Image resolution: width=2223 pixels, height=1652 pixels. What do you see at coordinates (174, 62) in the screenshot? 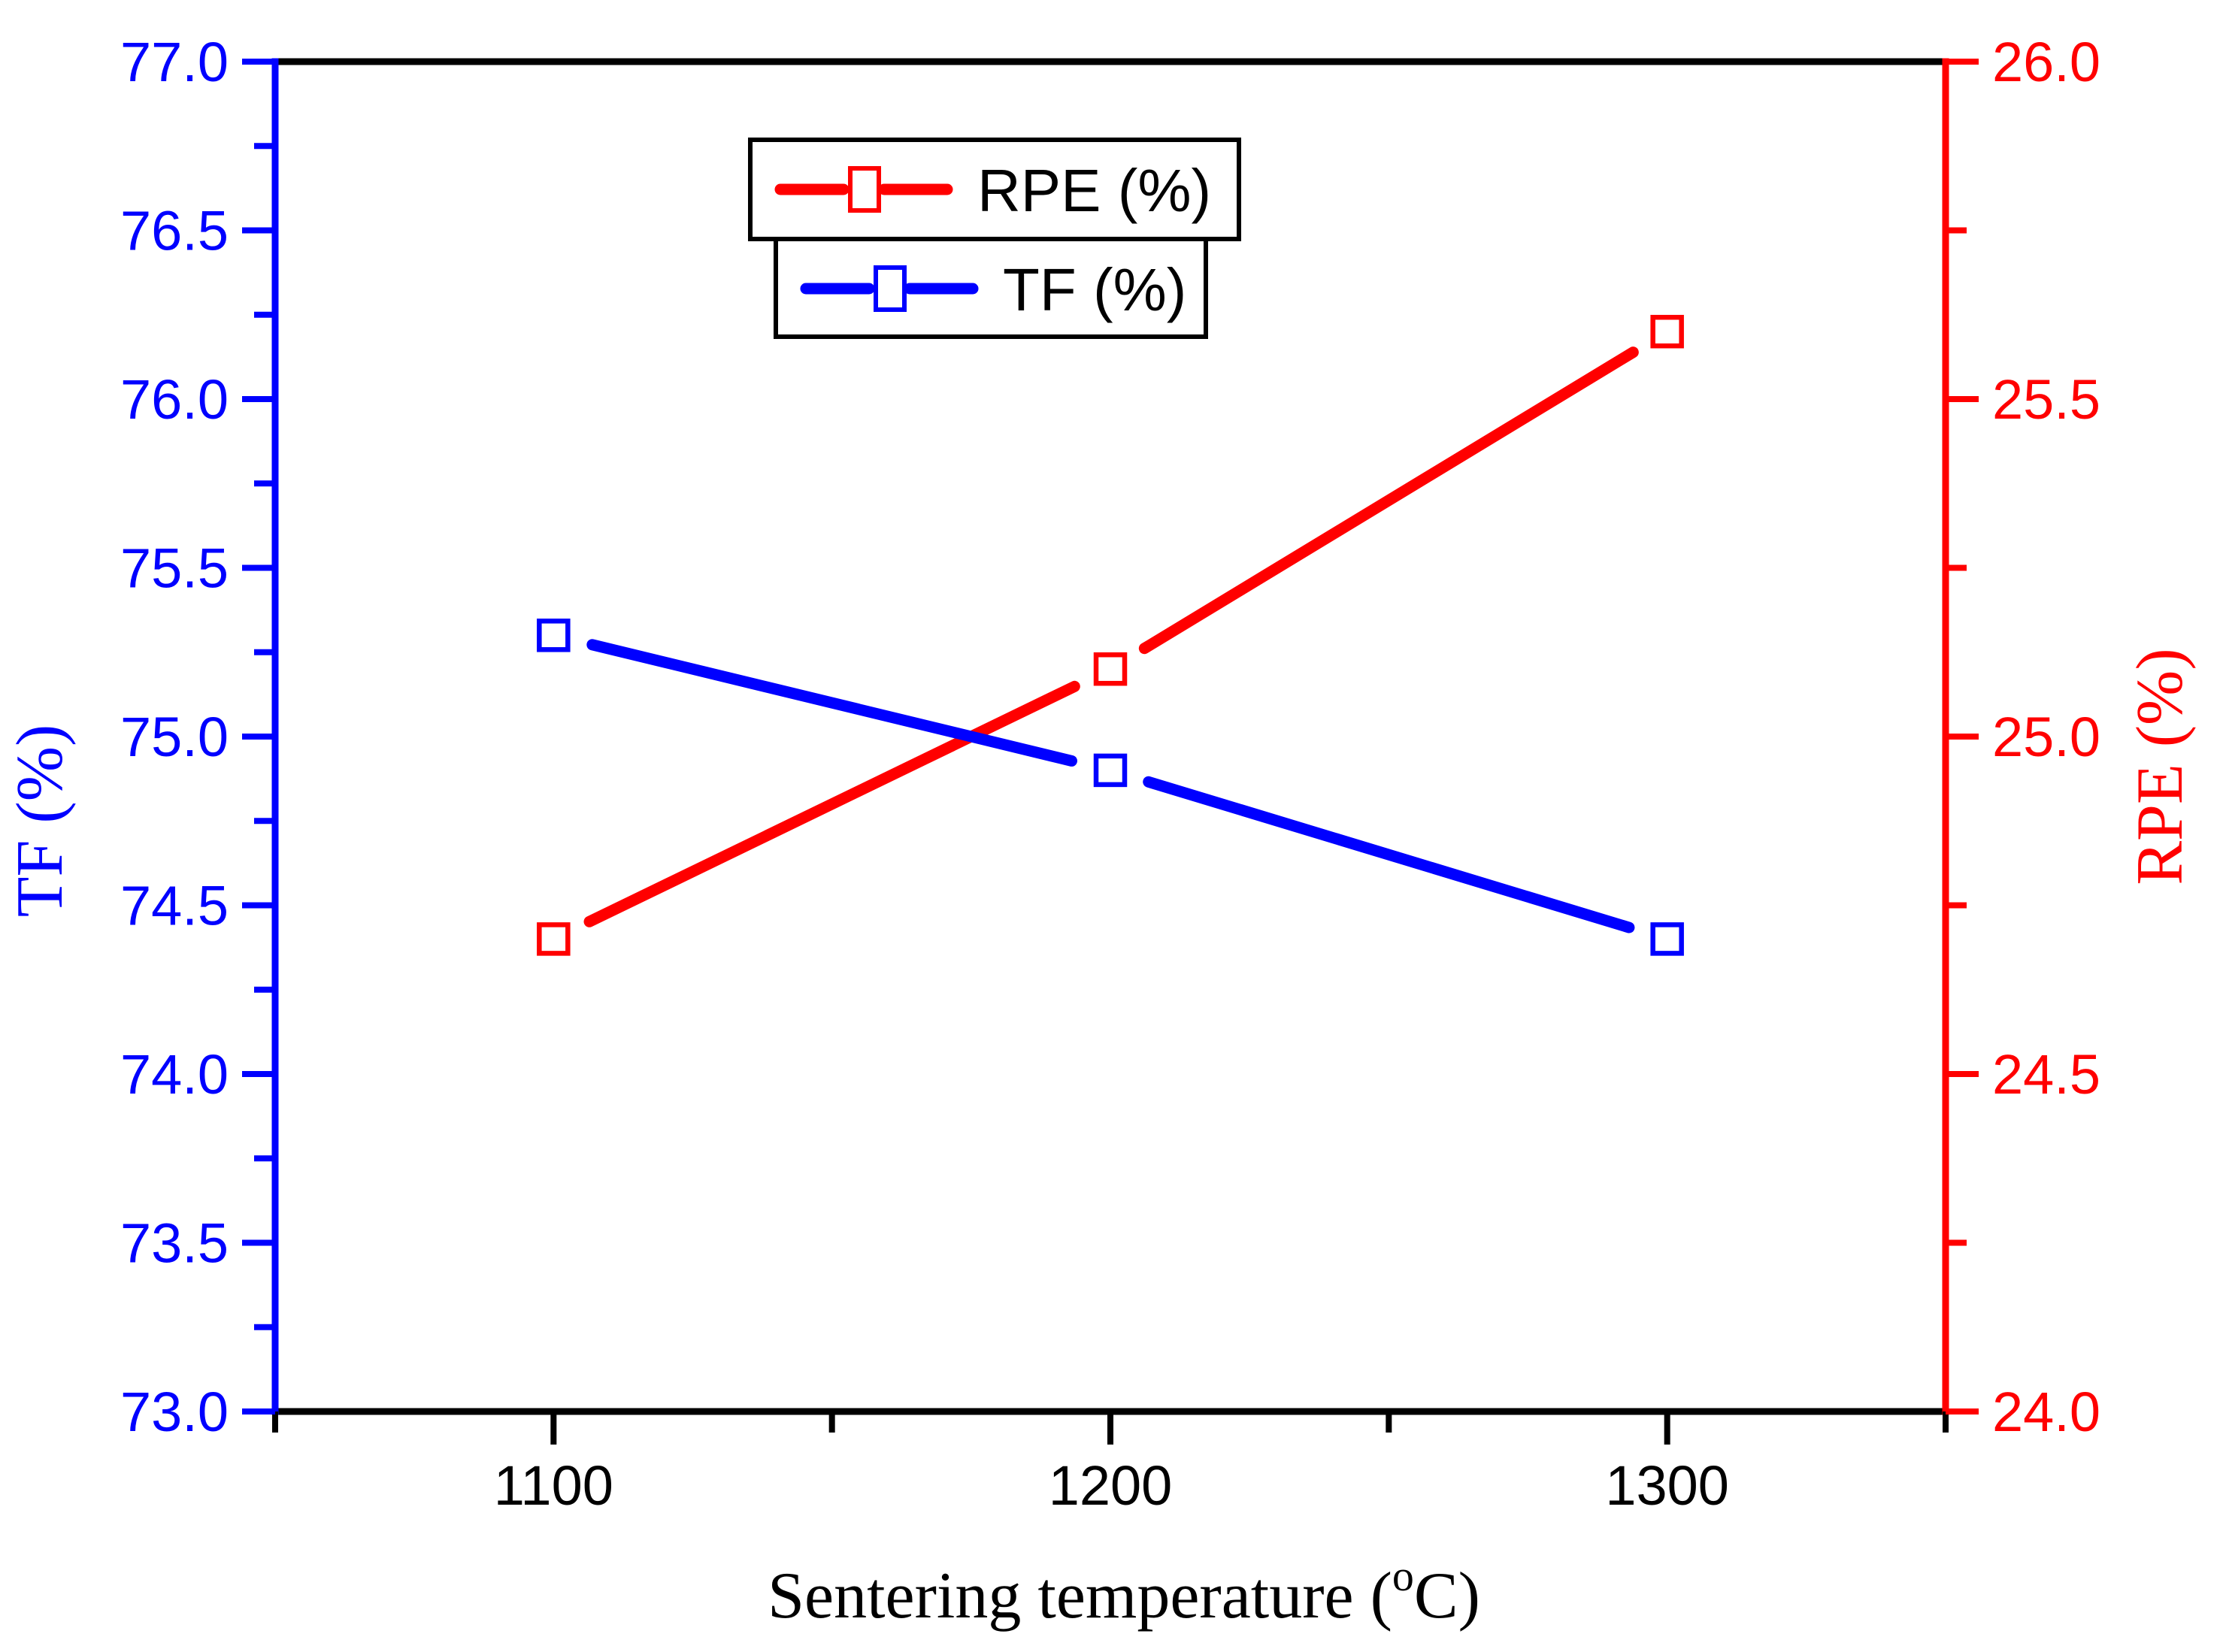
I see `left-tick-label: 77.0` at bounding box center [174, 62].